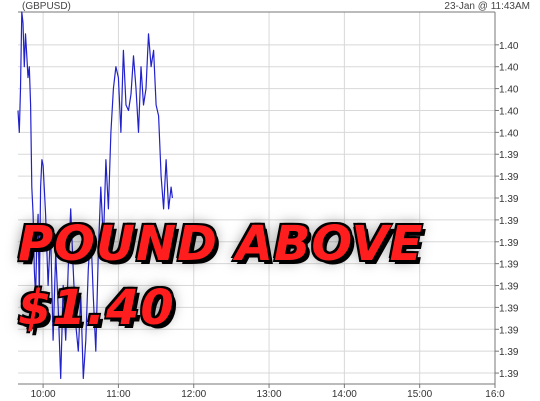  Describe the element at coordinates (487, 6) in the screenshot. I see `chart-timestamp: 23-Jan @ 11:43AM` at that location.